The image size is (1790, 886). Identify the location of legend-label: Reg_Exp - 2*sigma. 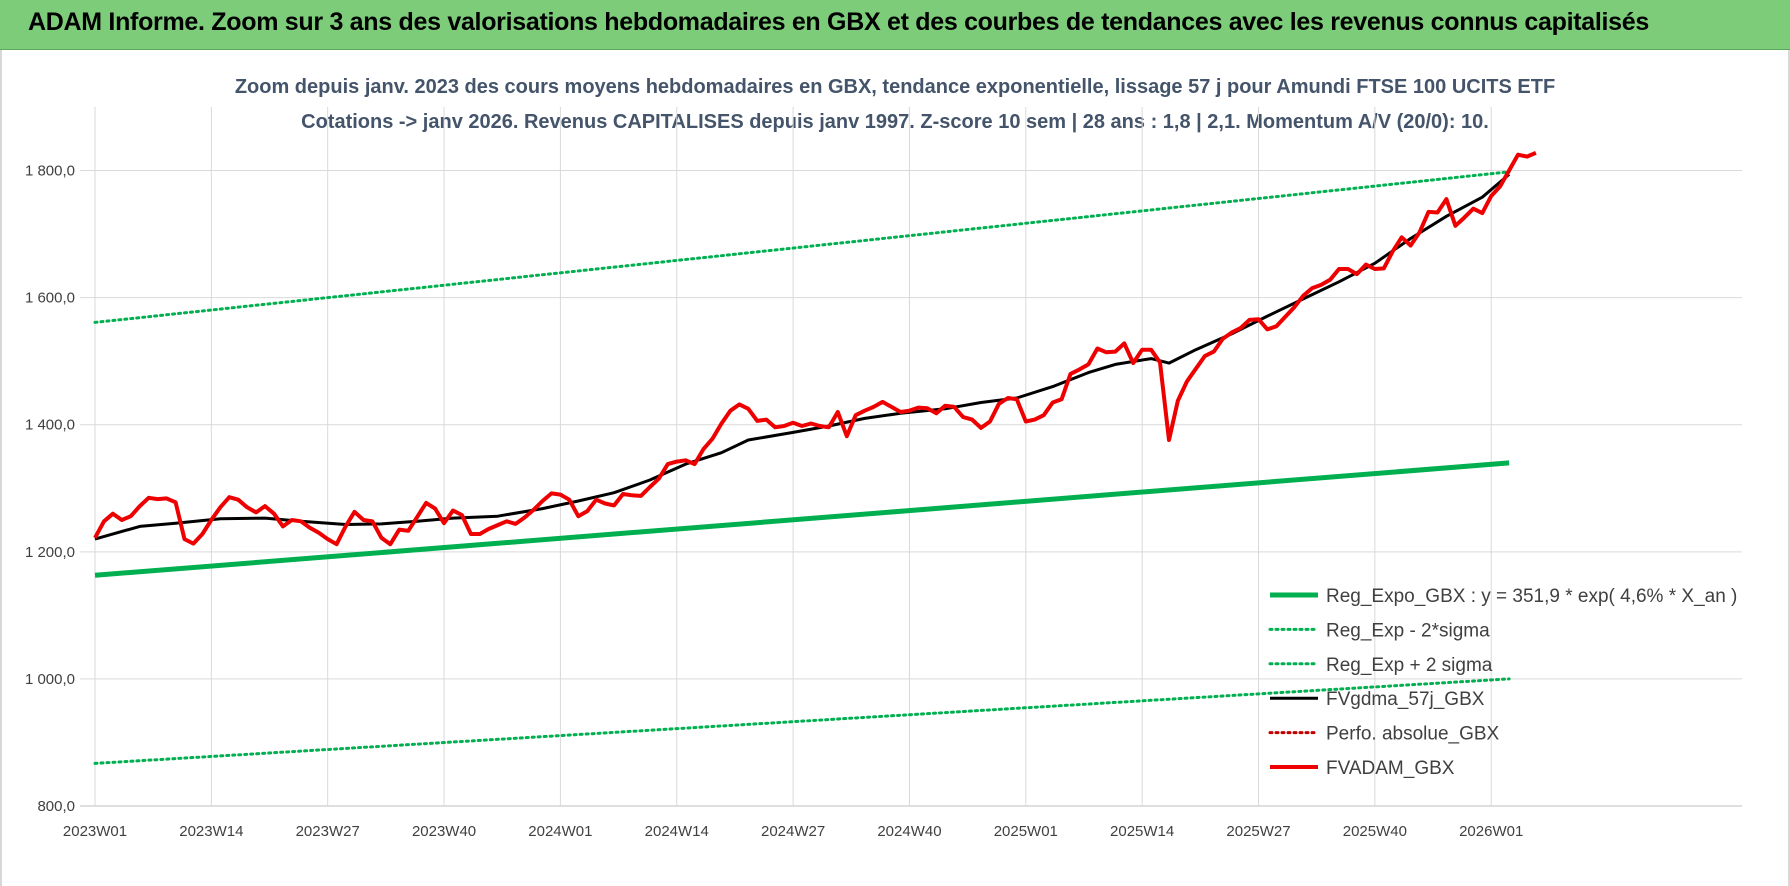
(1408, 630).